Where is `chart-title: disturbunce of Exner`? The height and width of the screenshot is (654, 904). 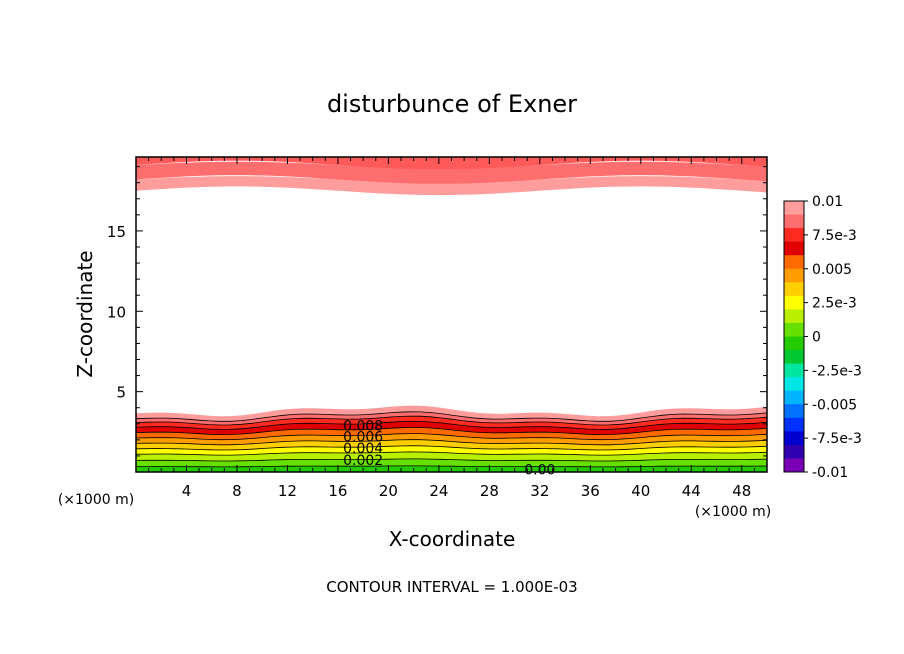
chart-title: disturbunce of Exner is located at coordinates (452, 104).